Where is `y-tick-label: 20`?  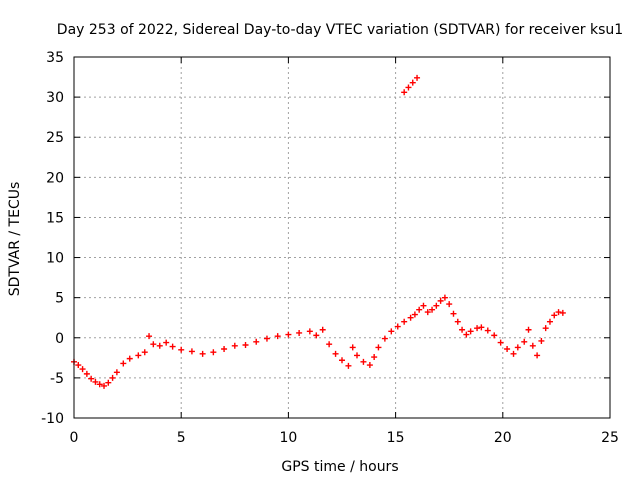
y-tick-label: 20 is located at coordinates (55, 178).